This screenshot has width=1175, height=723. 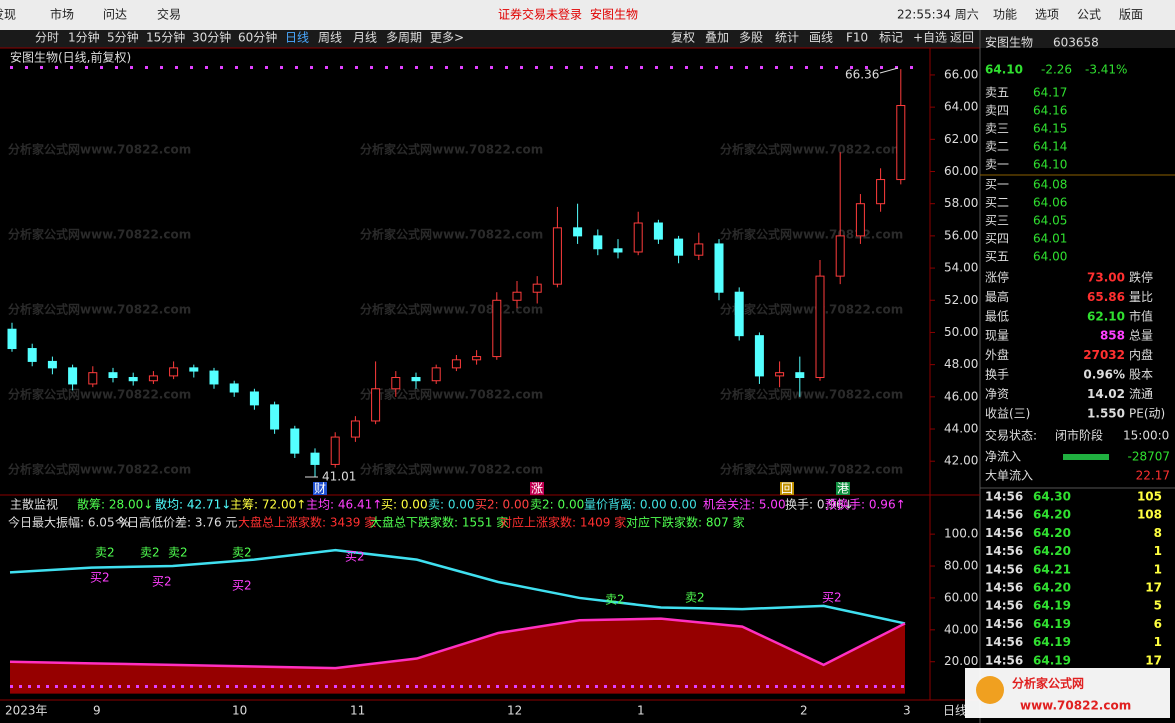 What do you see at coordinates (1131, 15) in the screenshot?
I see `menu-item: 版面` at bounding box center [1131, 15].